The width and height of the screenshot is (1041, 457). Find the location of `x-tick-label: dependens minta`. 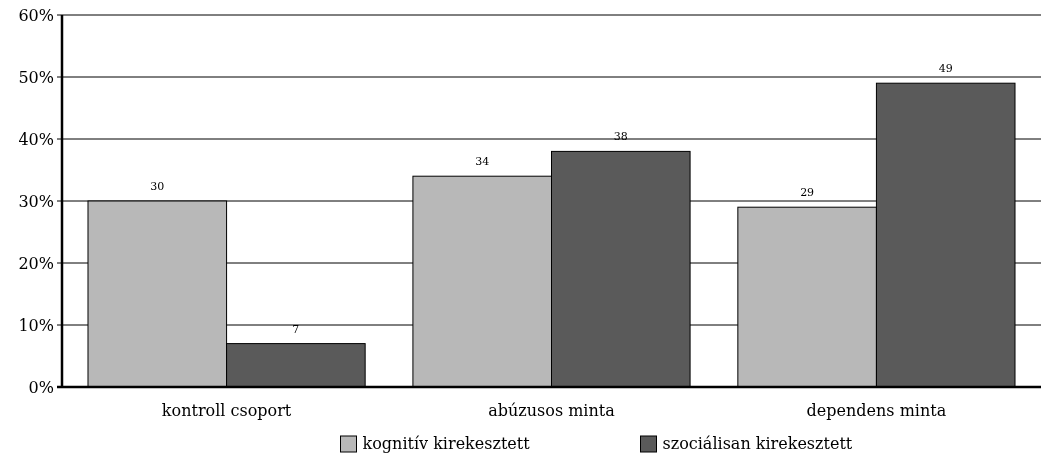

x-tick-label: dependens minta is located at coordinates (876, 410).